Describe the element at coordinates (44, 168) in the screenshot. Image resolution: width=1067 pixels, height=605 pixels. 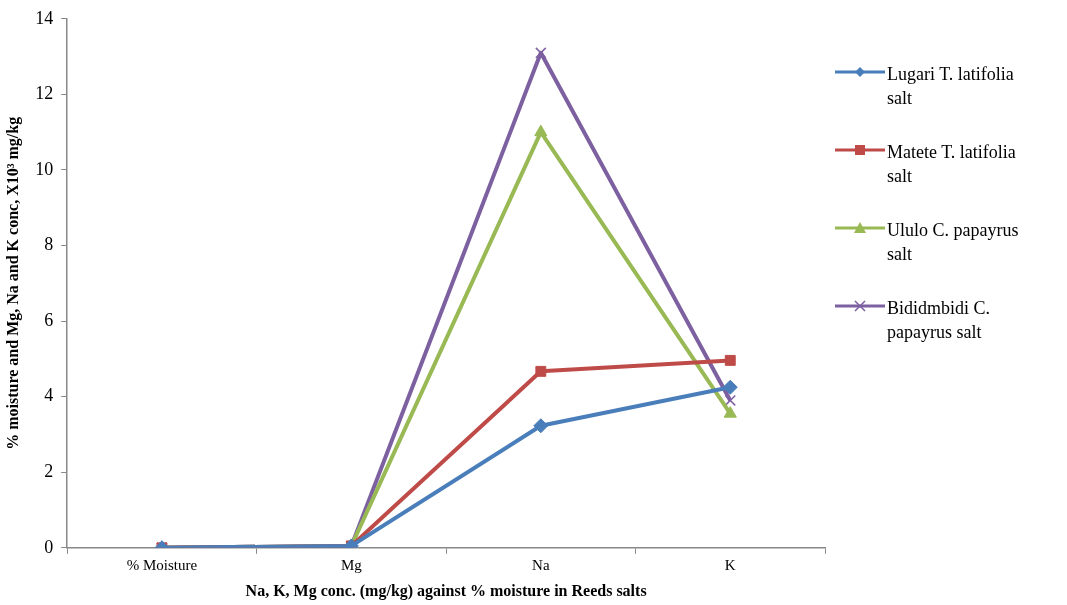
I see `y-tick-label: 10` at that location.